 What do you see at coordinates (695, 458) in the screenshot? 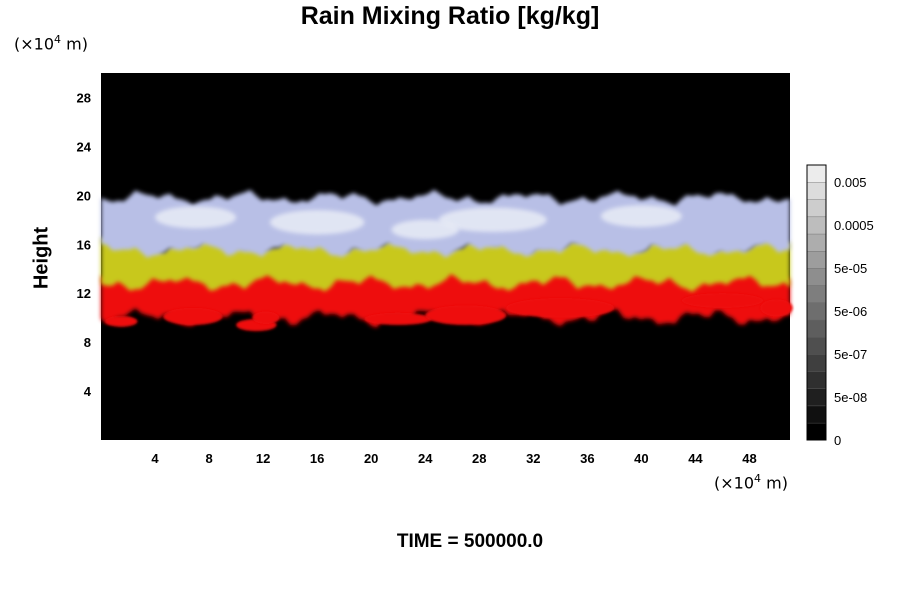
I see `x-tick-label: 44` at bounding box center [695, 458].